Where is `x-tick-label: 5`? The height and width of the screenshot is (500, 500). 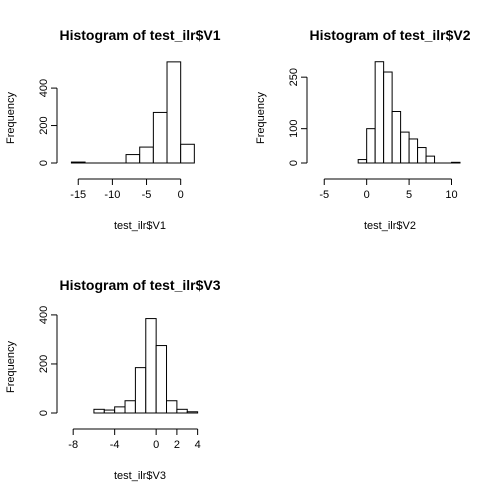 x-tick-label: 5 is located at coordinates (409, 195).